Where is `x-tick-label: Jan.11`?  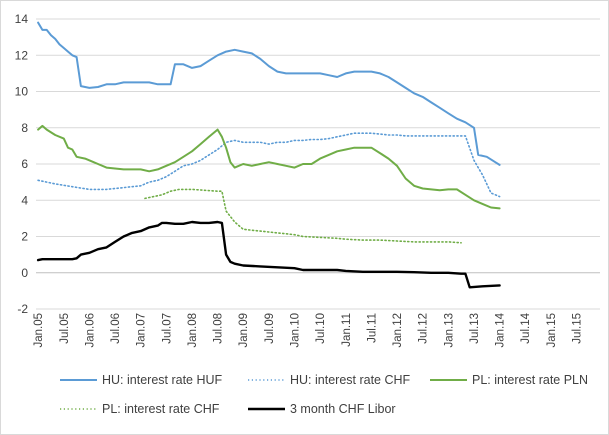
x-tick-label: Jan.11 is located at coordinates (347, 330).